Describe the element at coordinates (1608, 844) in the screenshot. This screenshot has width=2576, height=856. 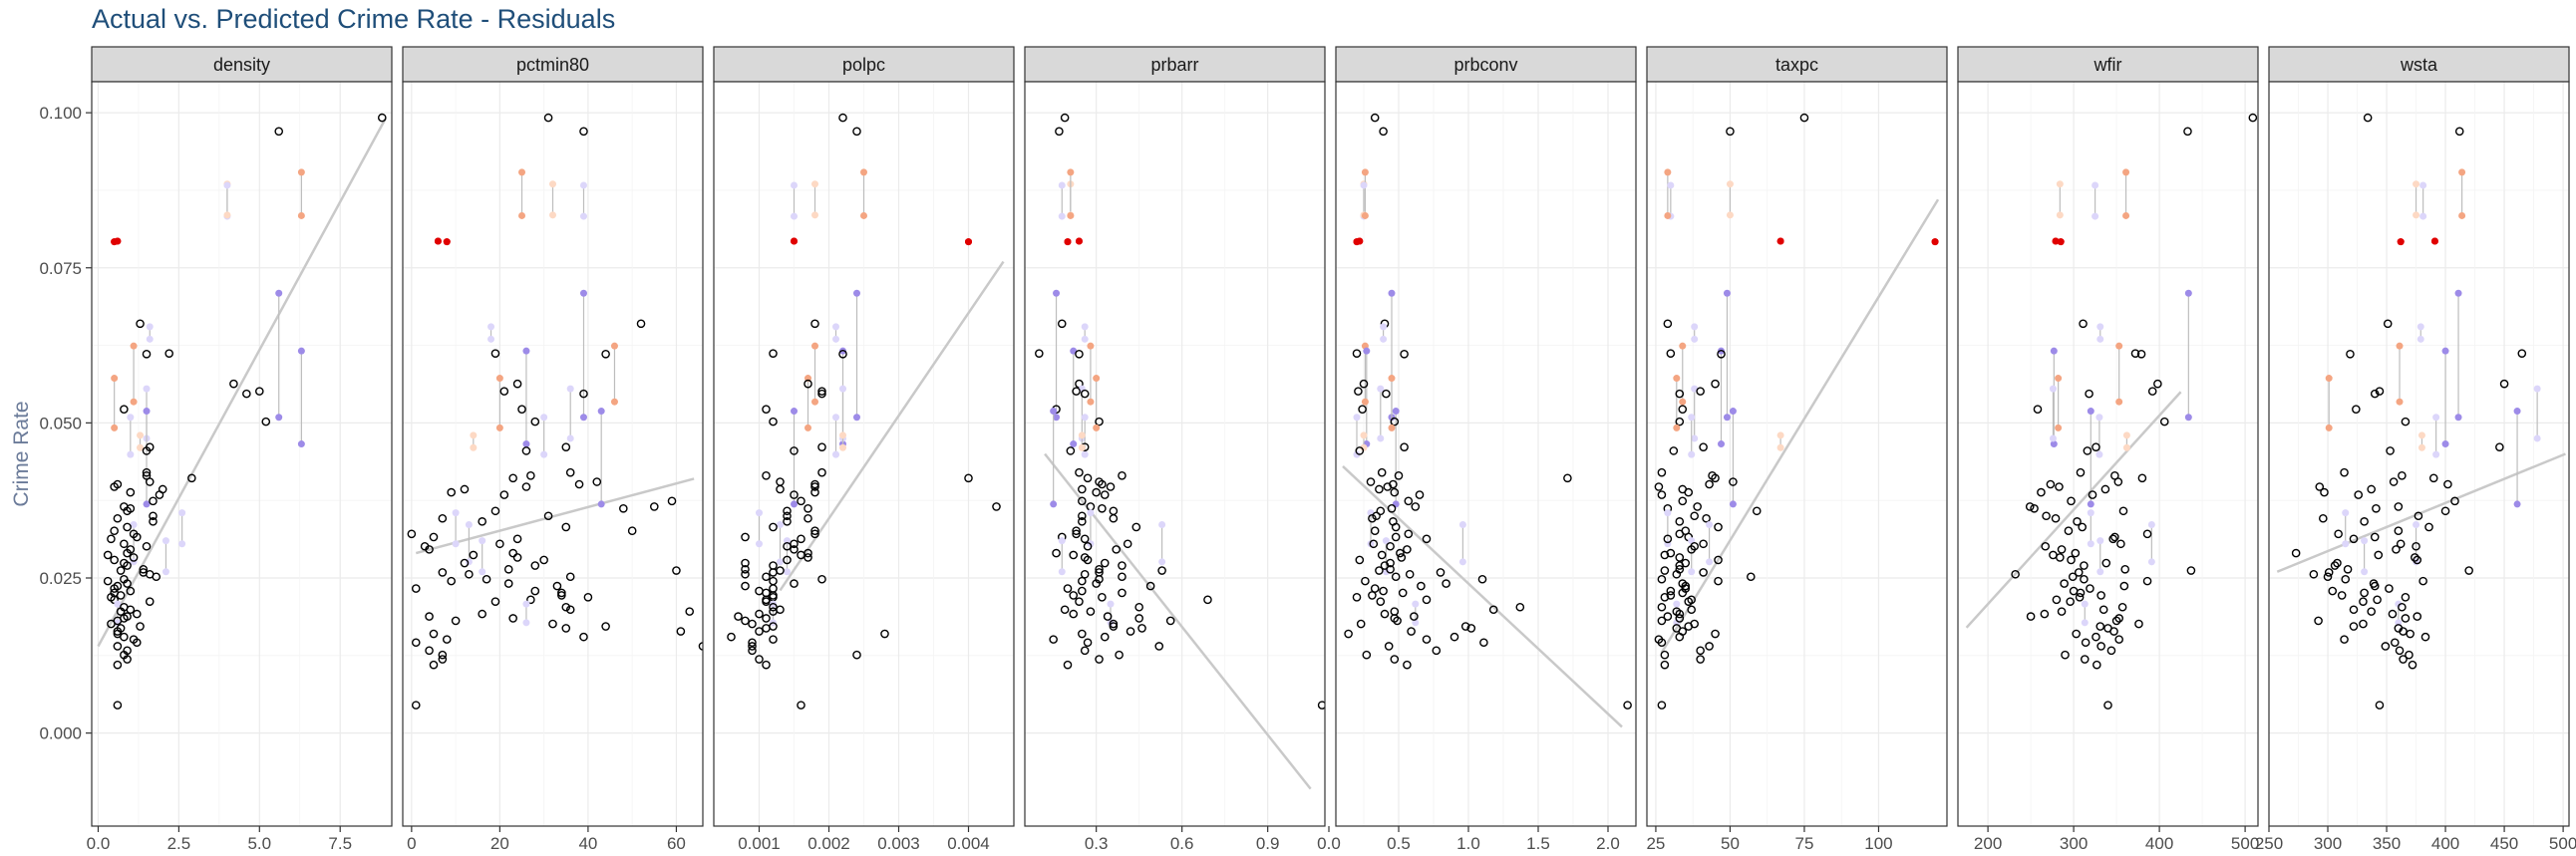
I see `x-tick-label: 2.0` at that location.